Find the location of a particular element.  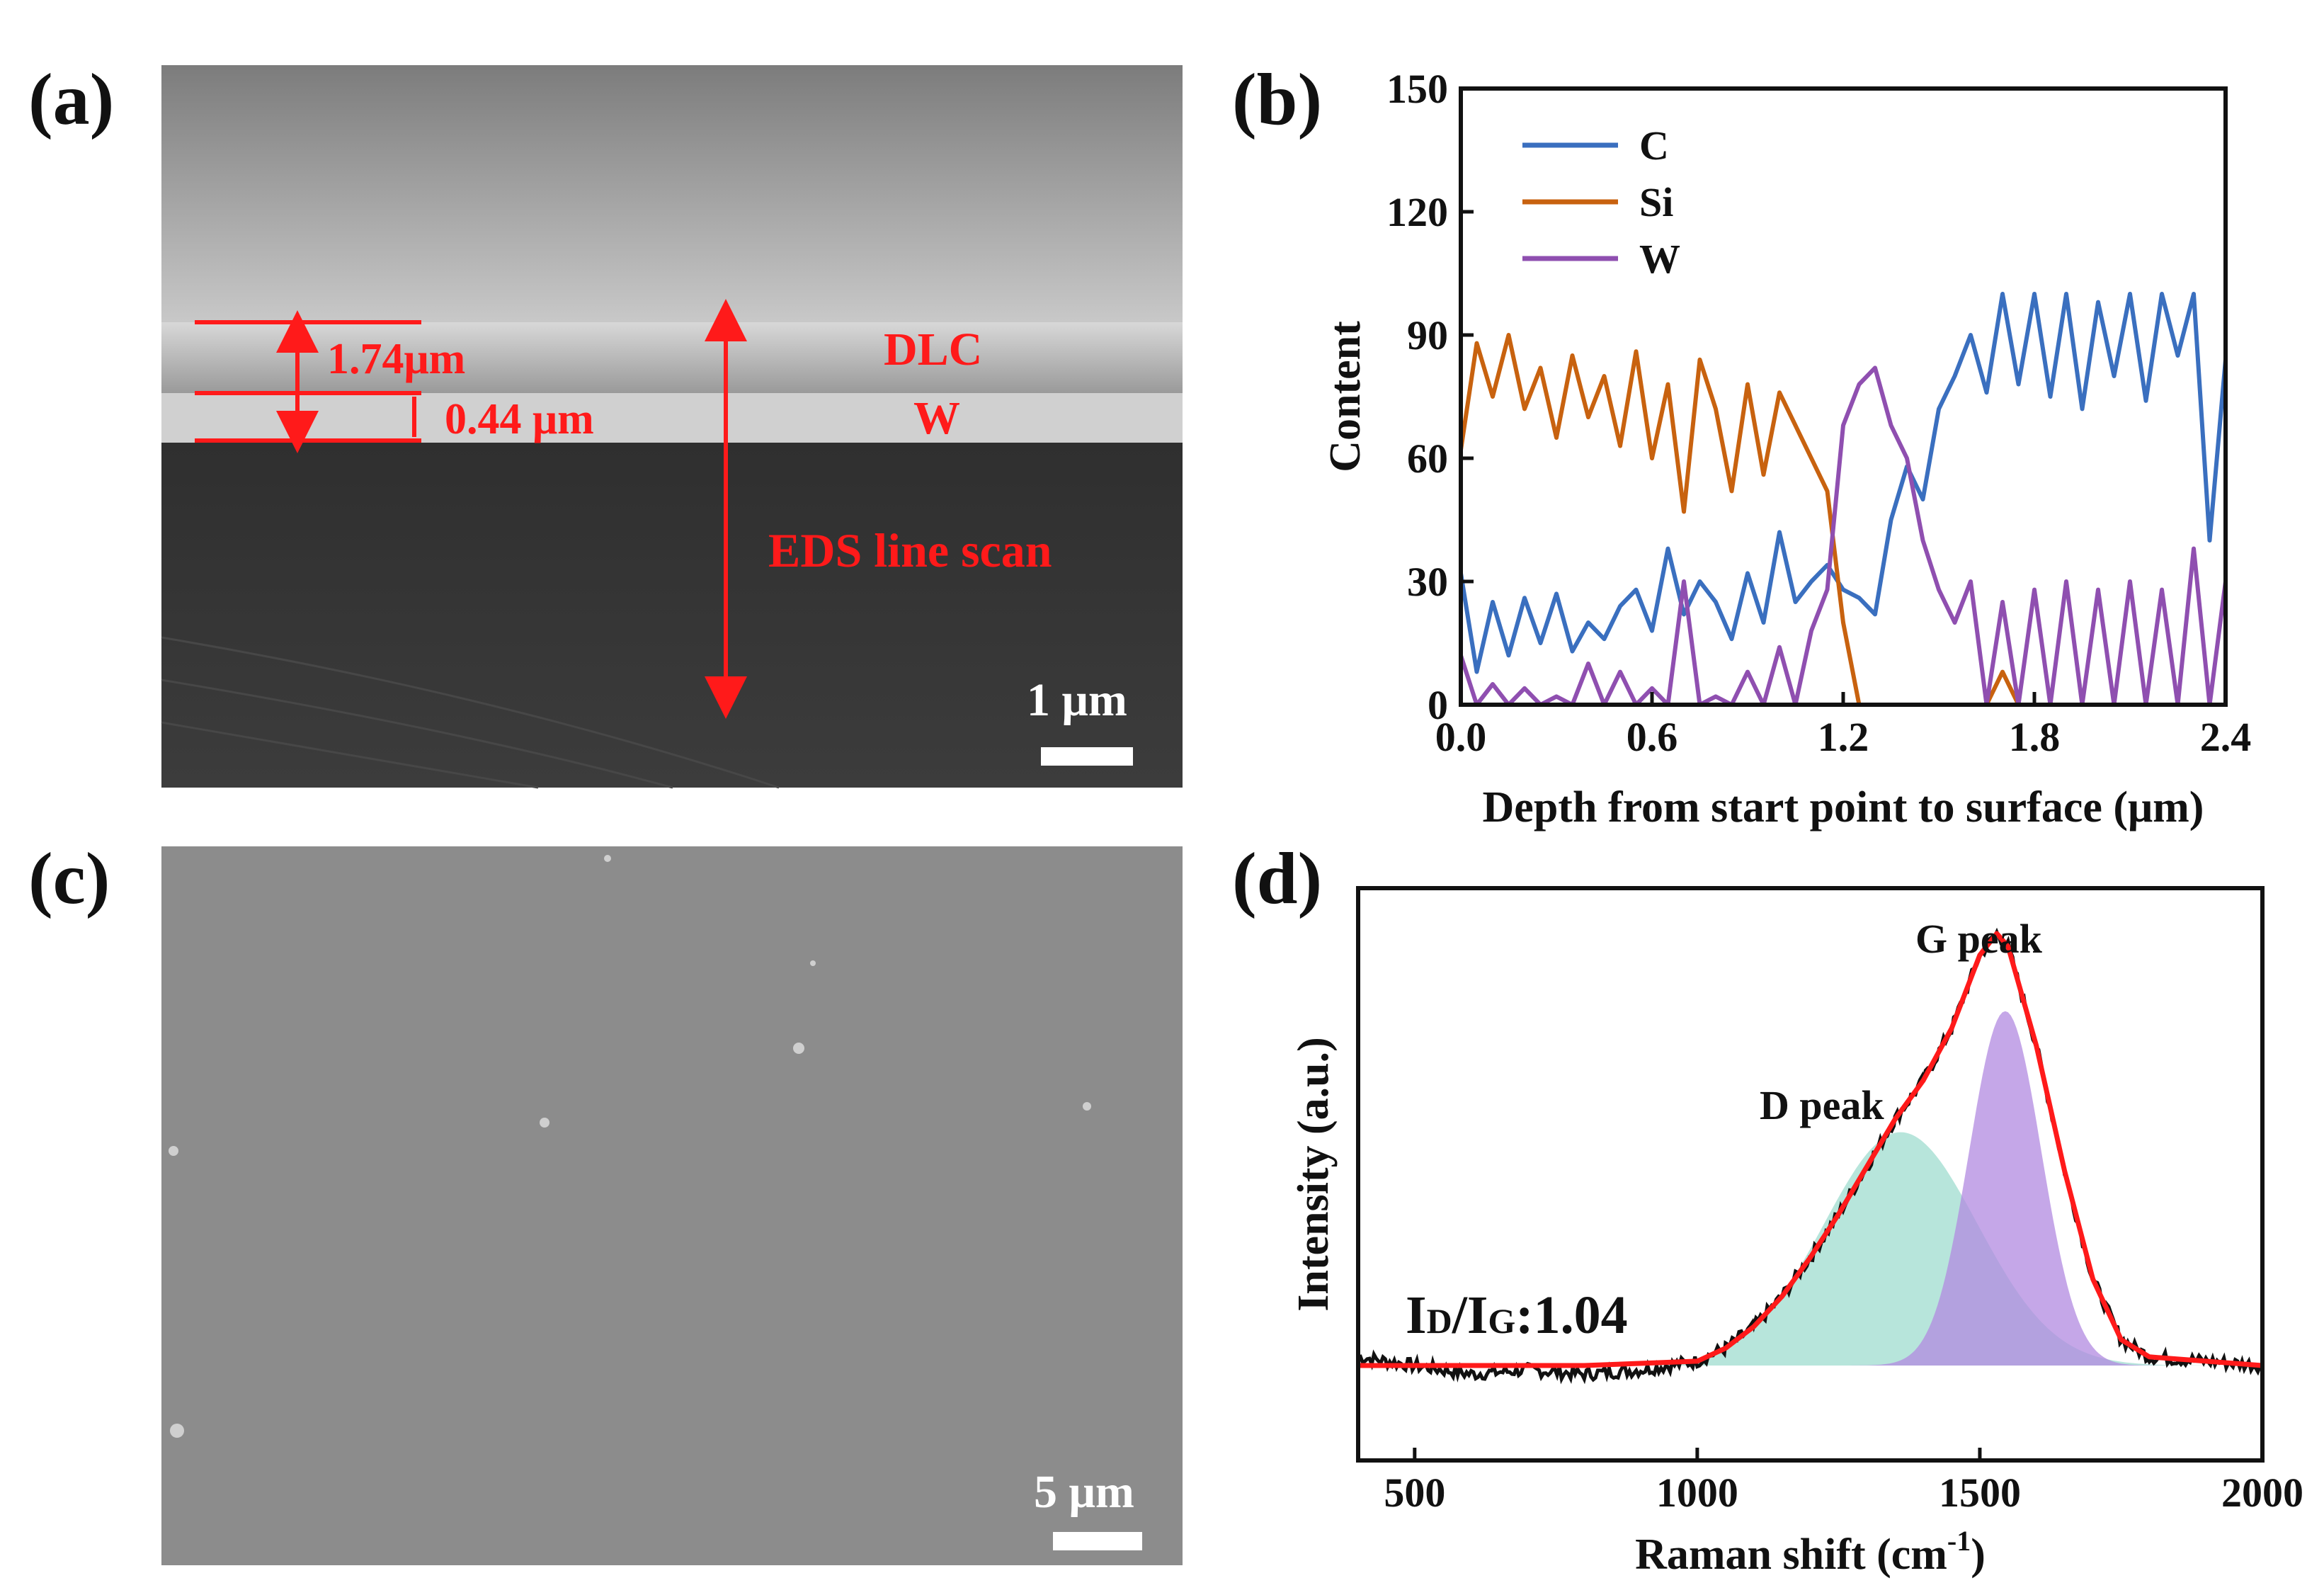

plot-frame-d is located at coordinates (1810, 1174).